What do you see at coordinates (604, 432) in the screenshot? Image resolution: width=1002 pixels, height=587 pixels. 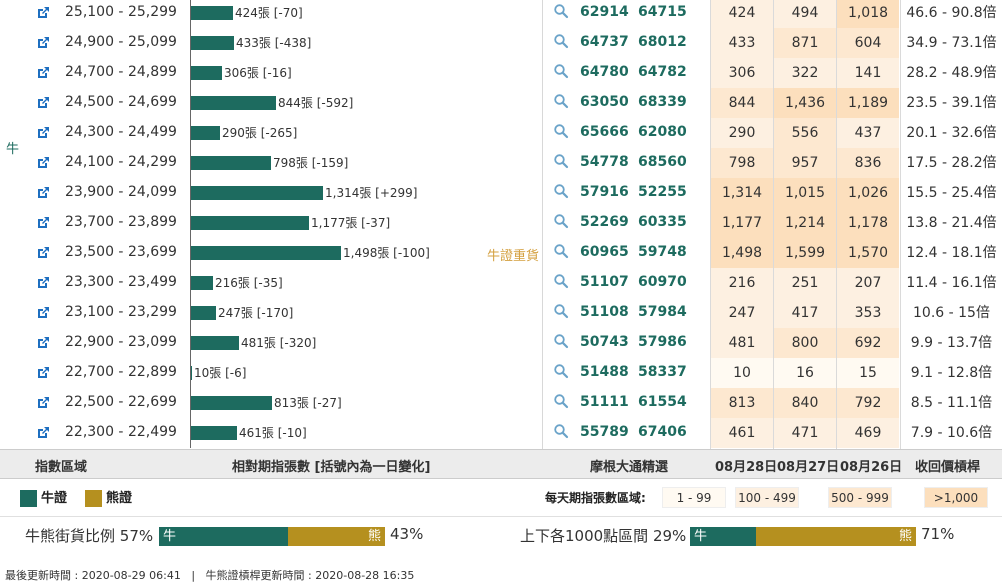 I see `warrant-code-1: 55789` at bounding box center [604, 432].